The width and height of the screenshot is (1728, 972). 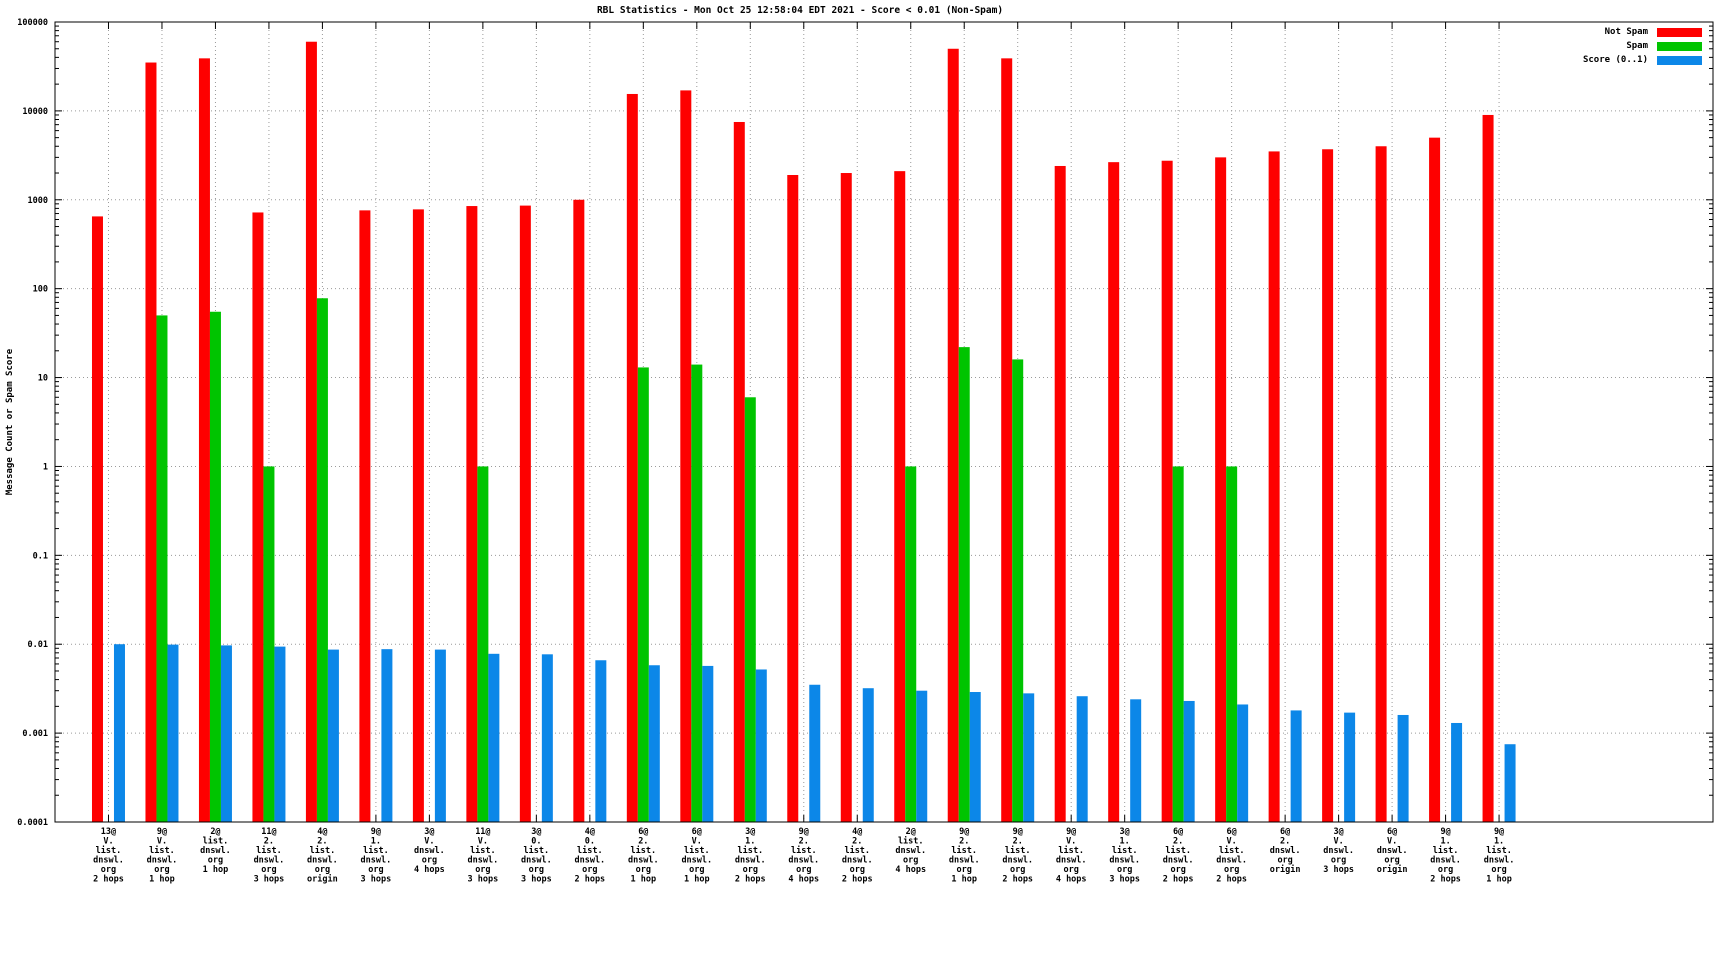 I want to click on x-tick-label: 3@ 0. list. dnswl. org 3 hops, so click(x=536, y=856).